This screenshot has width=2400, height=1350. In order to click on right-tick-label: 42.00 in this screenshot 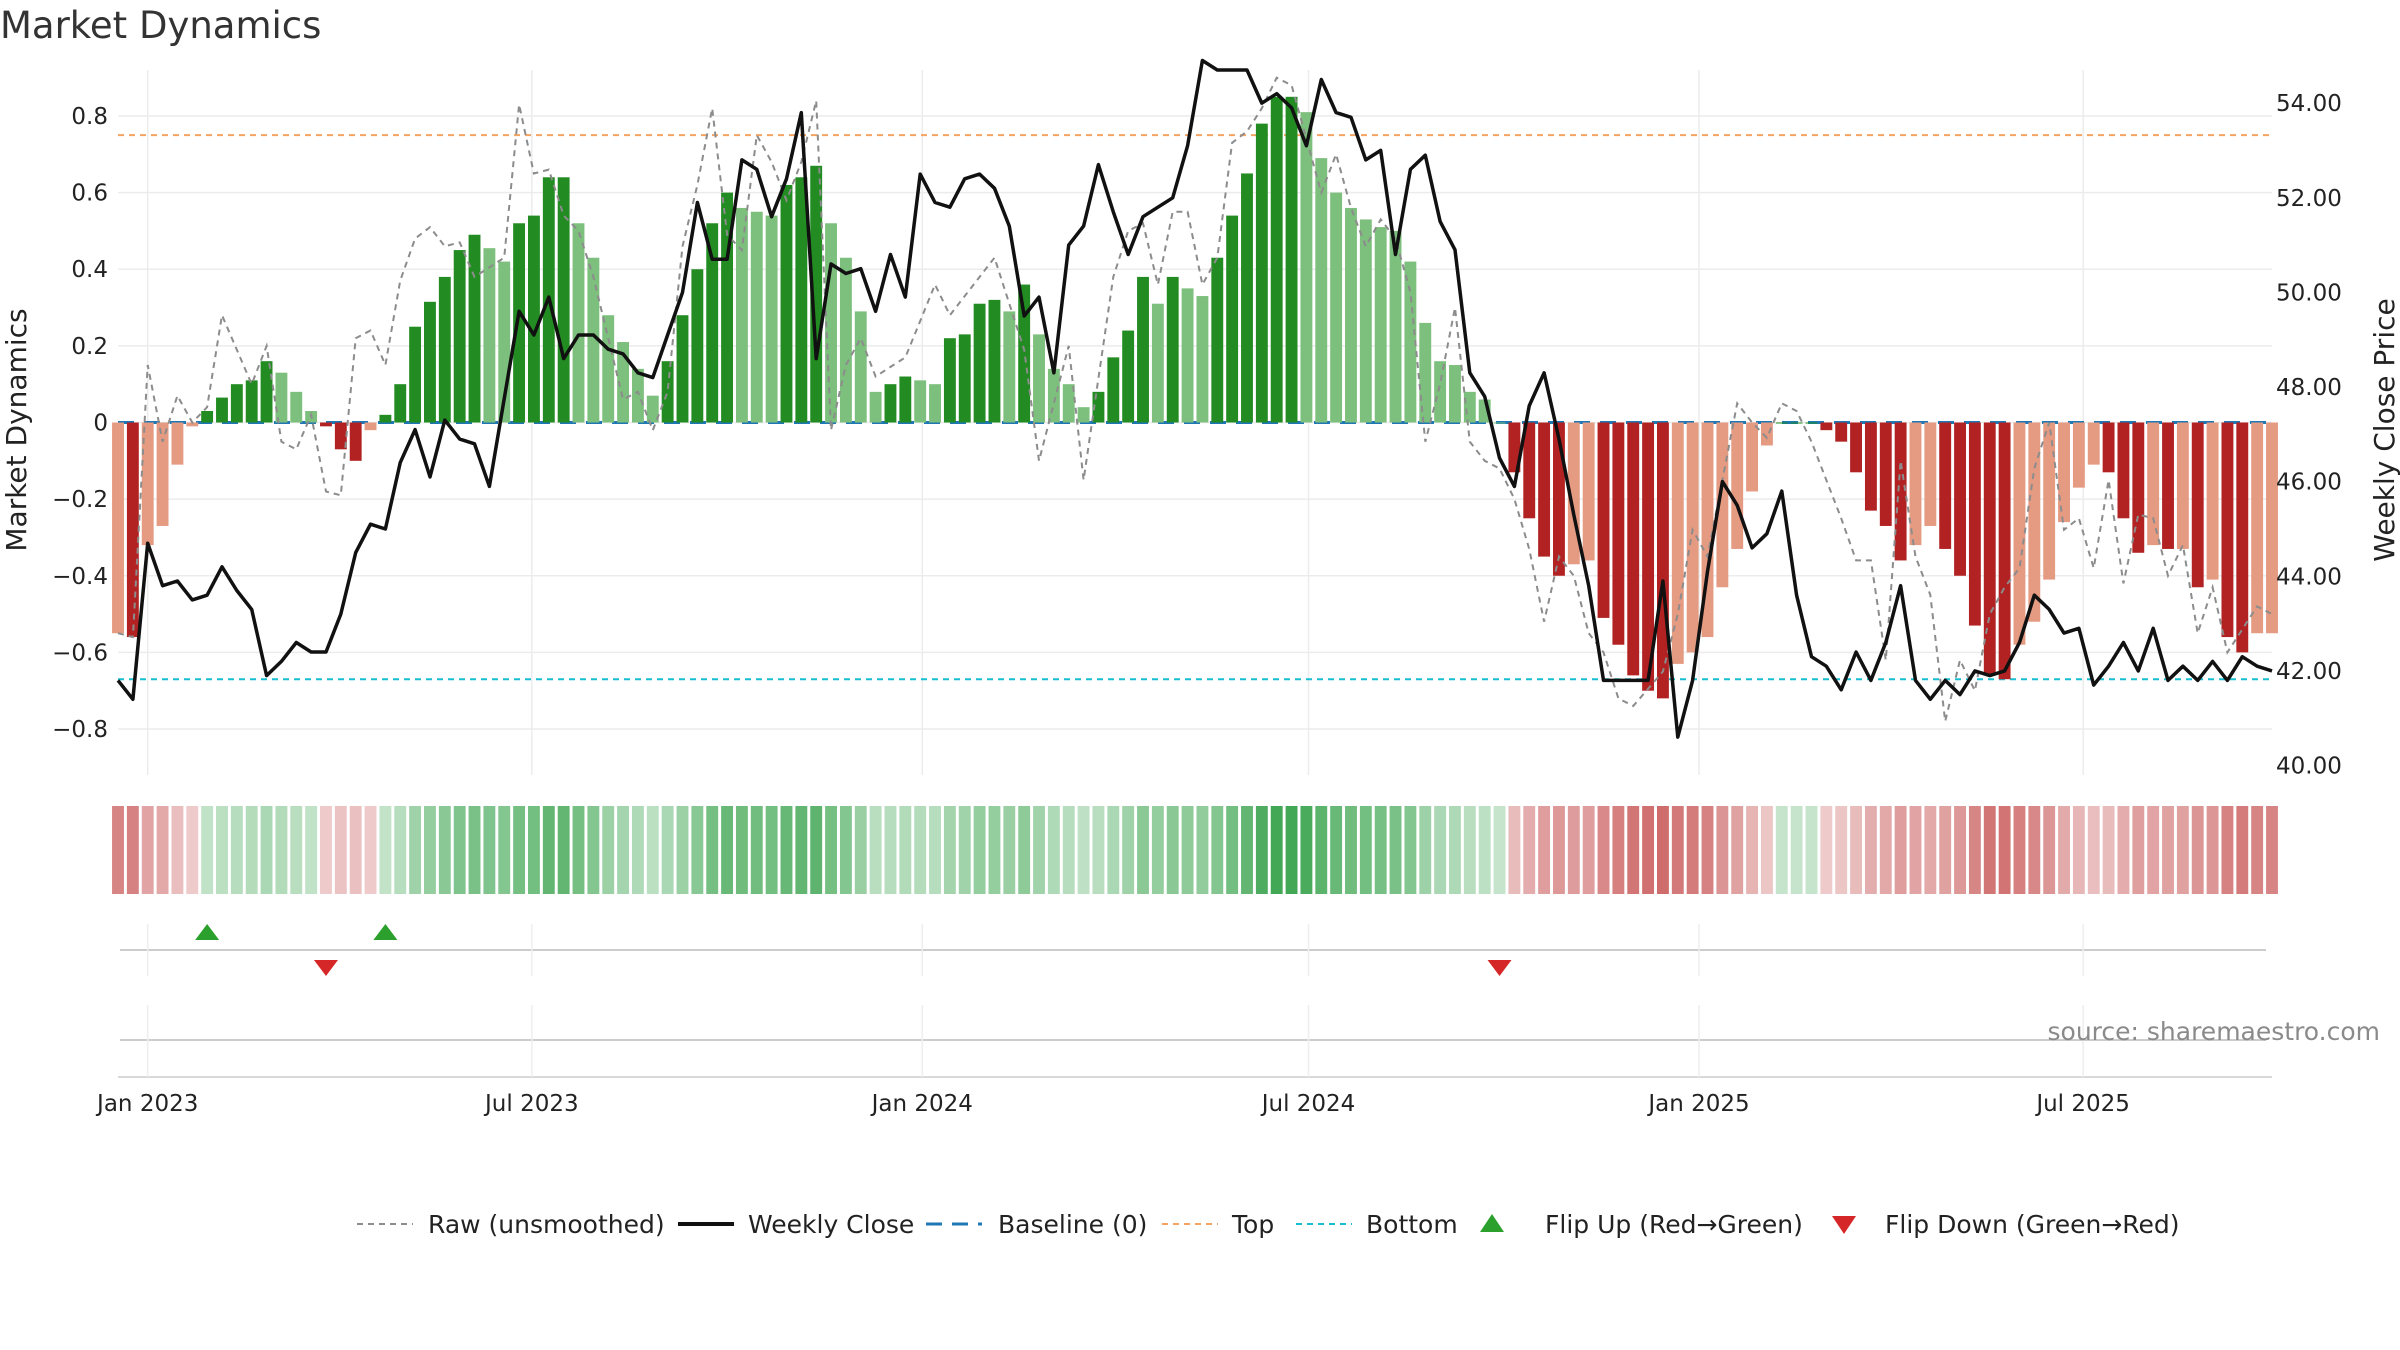, I will do `click(2309, 672)`.